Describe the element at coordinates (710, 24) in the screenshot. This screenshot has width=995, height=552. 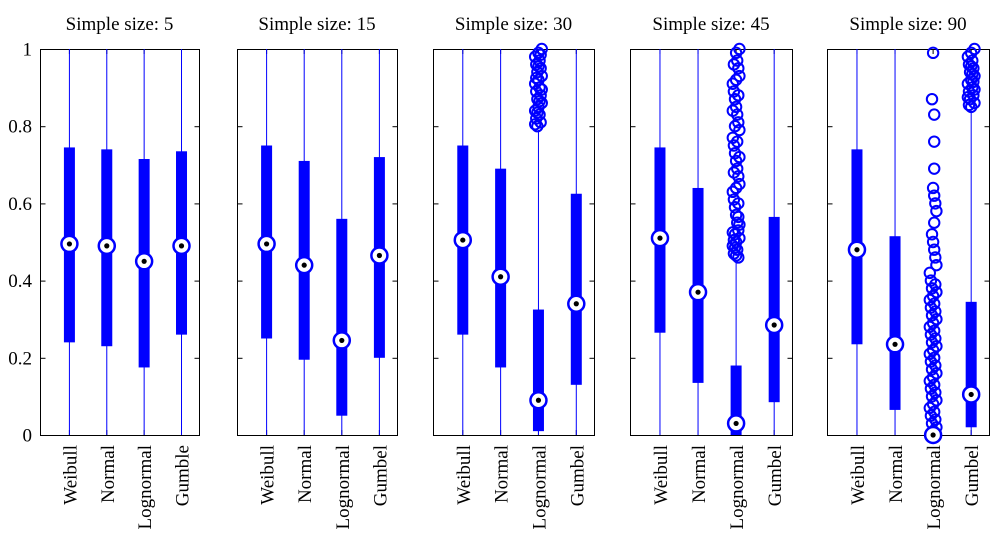
I see `panel-title: Simple size: 45` at that location.